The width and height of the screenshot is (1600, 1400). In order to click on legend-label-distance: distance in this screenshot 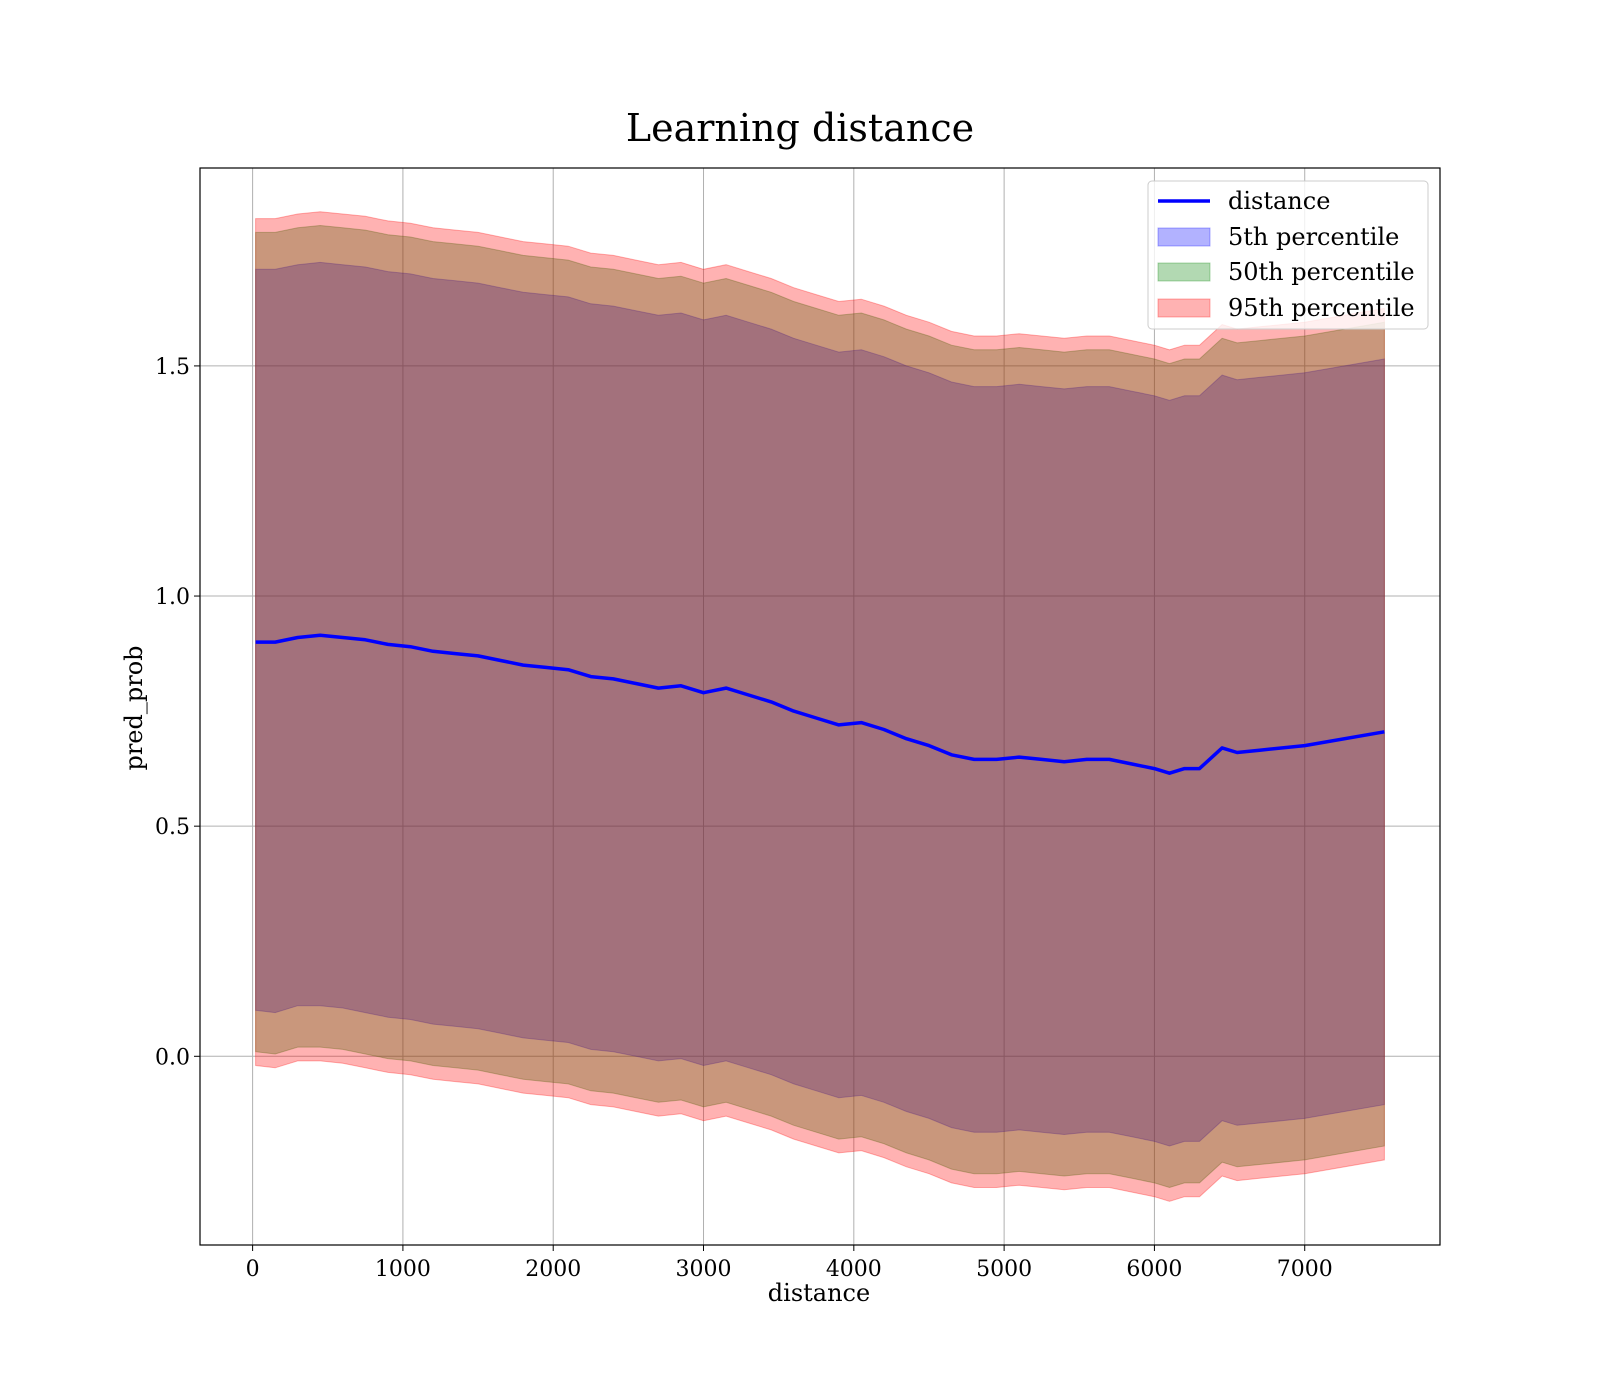, I will do `click(1279, 201)`.